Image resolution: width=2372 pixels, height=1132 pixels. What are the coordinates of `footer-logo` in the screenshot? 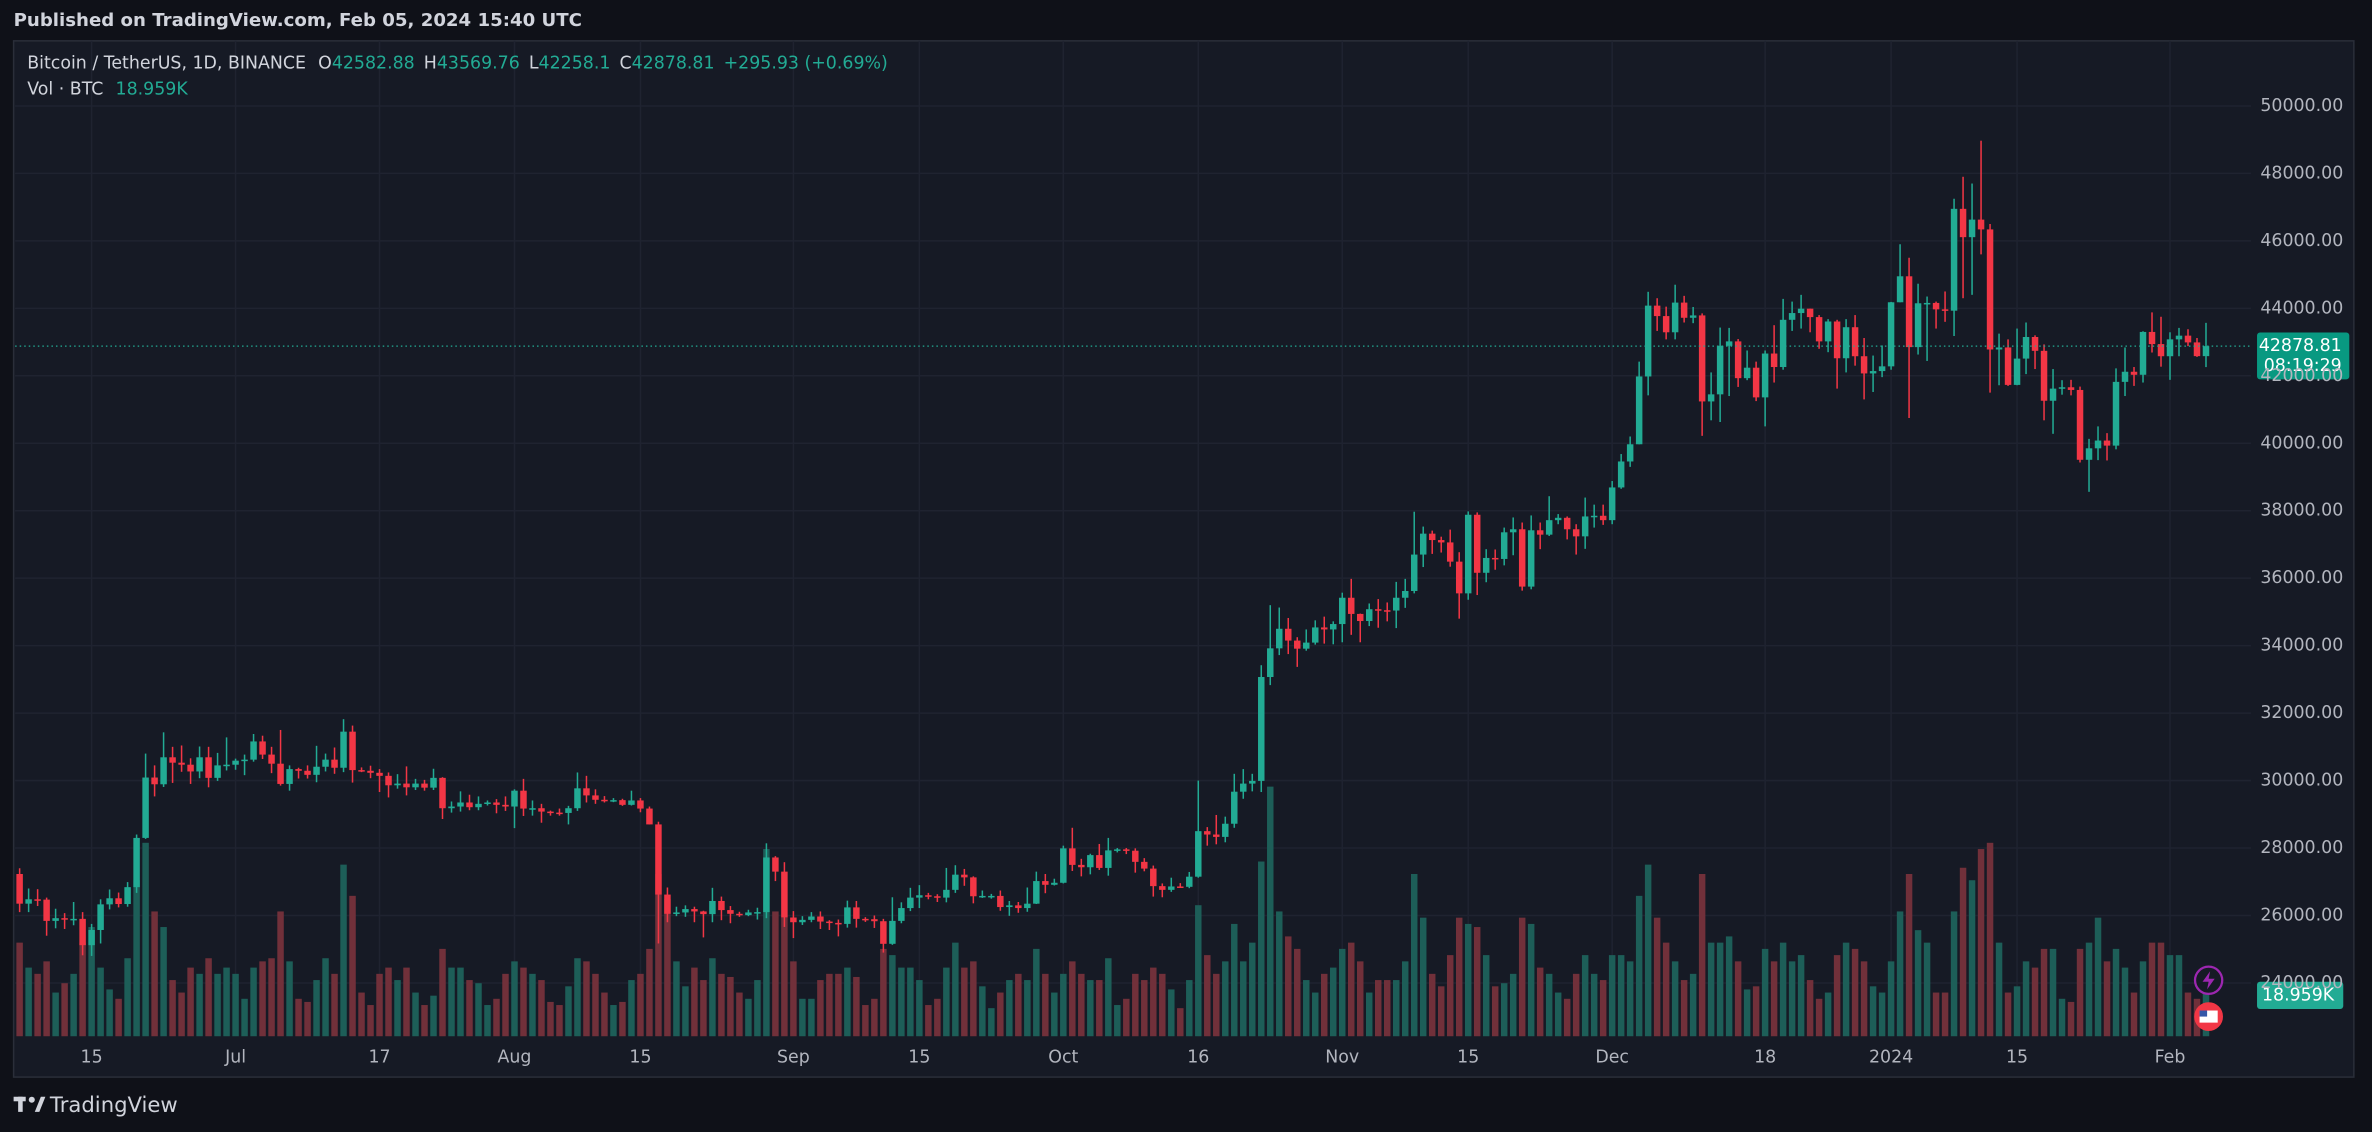 It's located at (29, 1104).